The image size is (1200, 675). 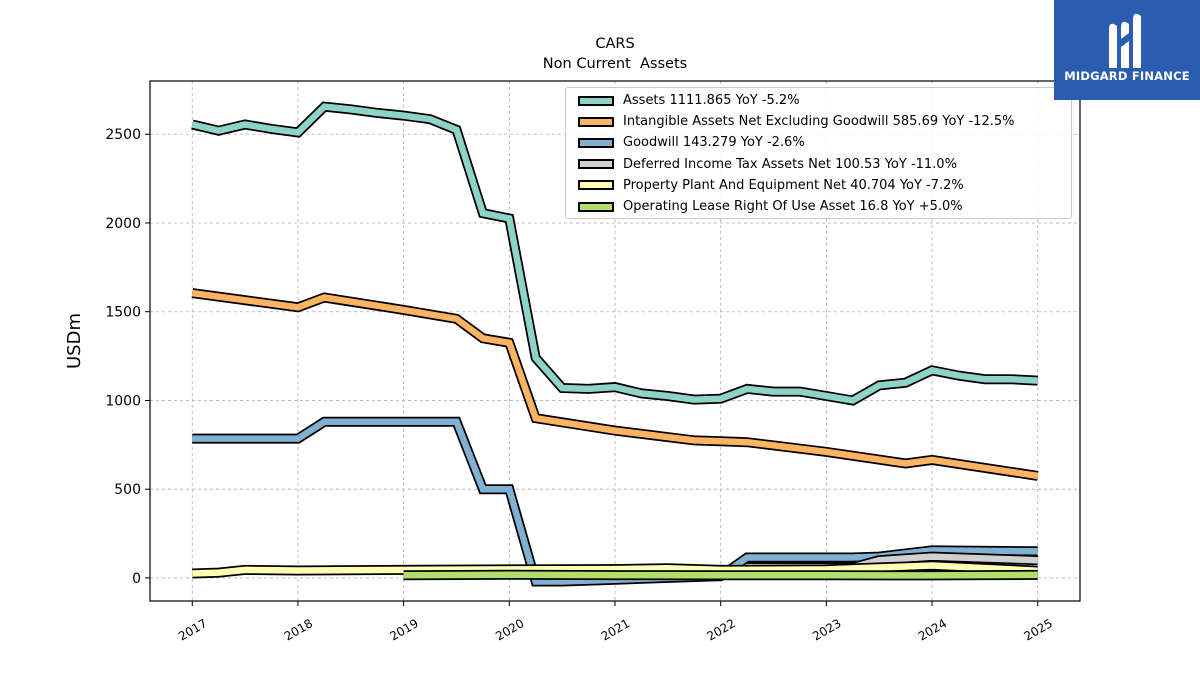 I want to click on x-tick-label: 2022, so click(x=720, y=629).